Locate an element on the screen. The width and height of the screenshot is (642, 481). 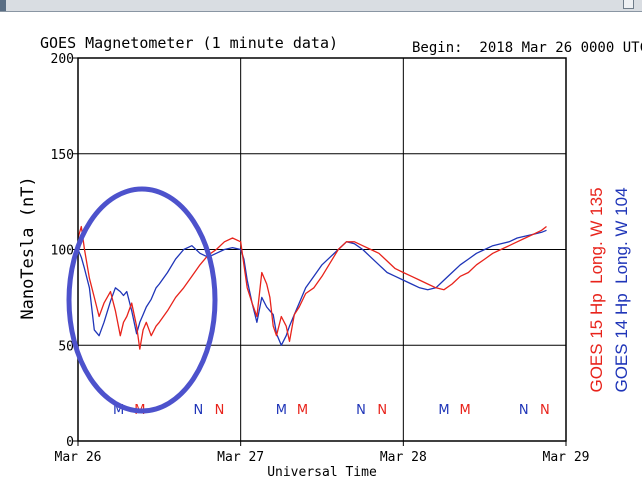
chart-title: GOES Magnetometer (1 minute data) is located at coordinates (189, 43).